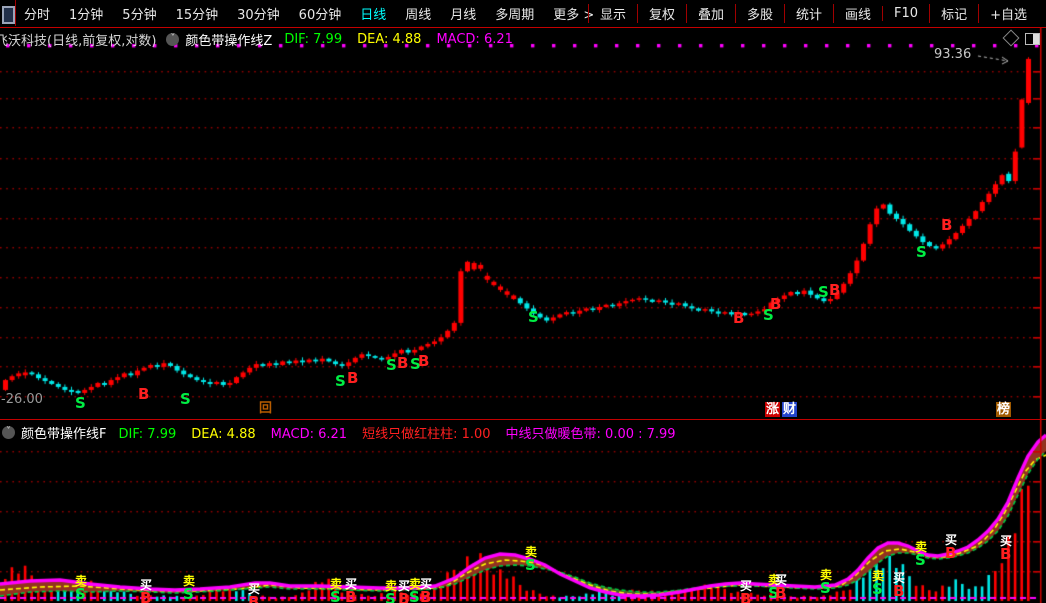 The height and width of the screenshot is (603, 1046). Describe the element at coordinates (808, 13) in the screenshot. I see `toolbar-action-4: 统计` at that location.